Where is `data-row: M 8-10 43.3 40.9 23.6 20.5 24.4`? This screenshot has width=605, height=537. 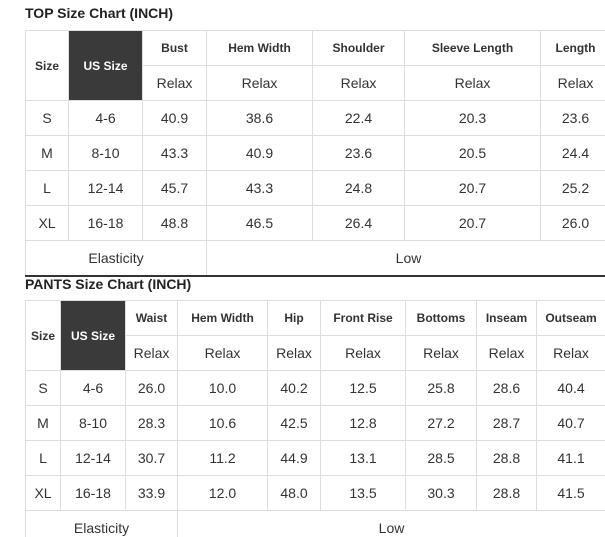 data-row: M 8-10 43.3 40.9 23.6 20.5 24.4 is located at coordinates (315, 153).